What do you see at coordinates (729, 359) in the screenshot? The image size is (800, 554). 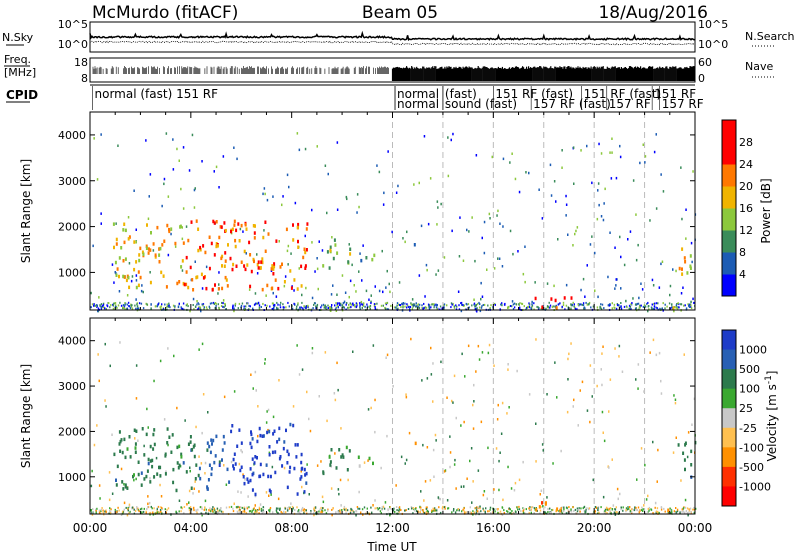 I see `colorbar-swatch` at bounding box center [729, 359].